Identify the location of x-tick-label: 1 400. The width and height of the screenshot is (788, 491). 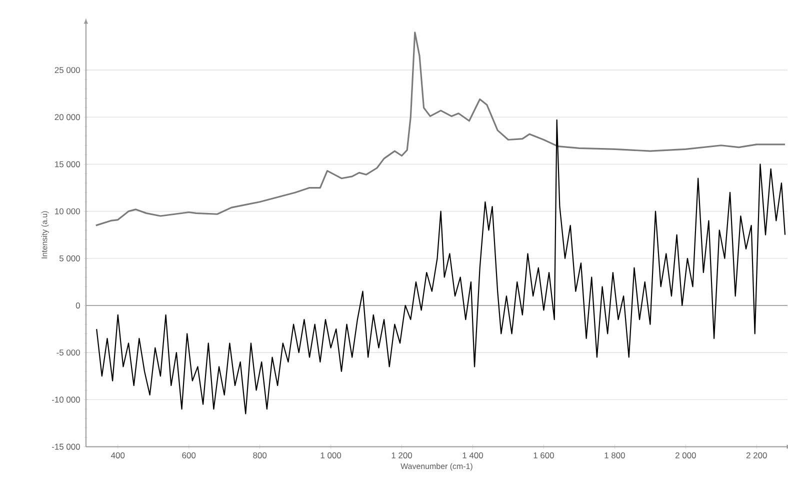
(472, 455).